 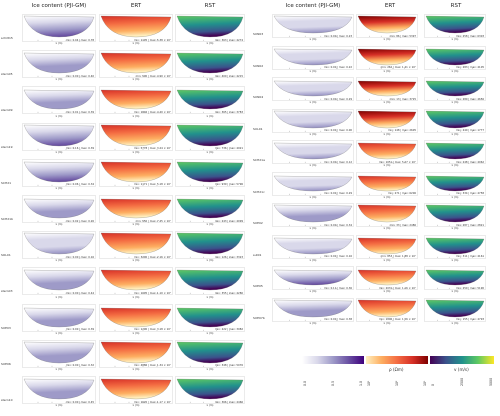 What do you see at coordinates (228, 185) in the screenshot?
I see `rst-min-max-label: min: 939 | max: 5796` at bounding box center [228, 185].